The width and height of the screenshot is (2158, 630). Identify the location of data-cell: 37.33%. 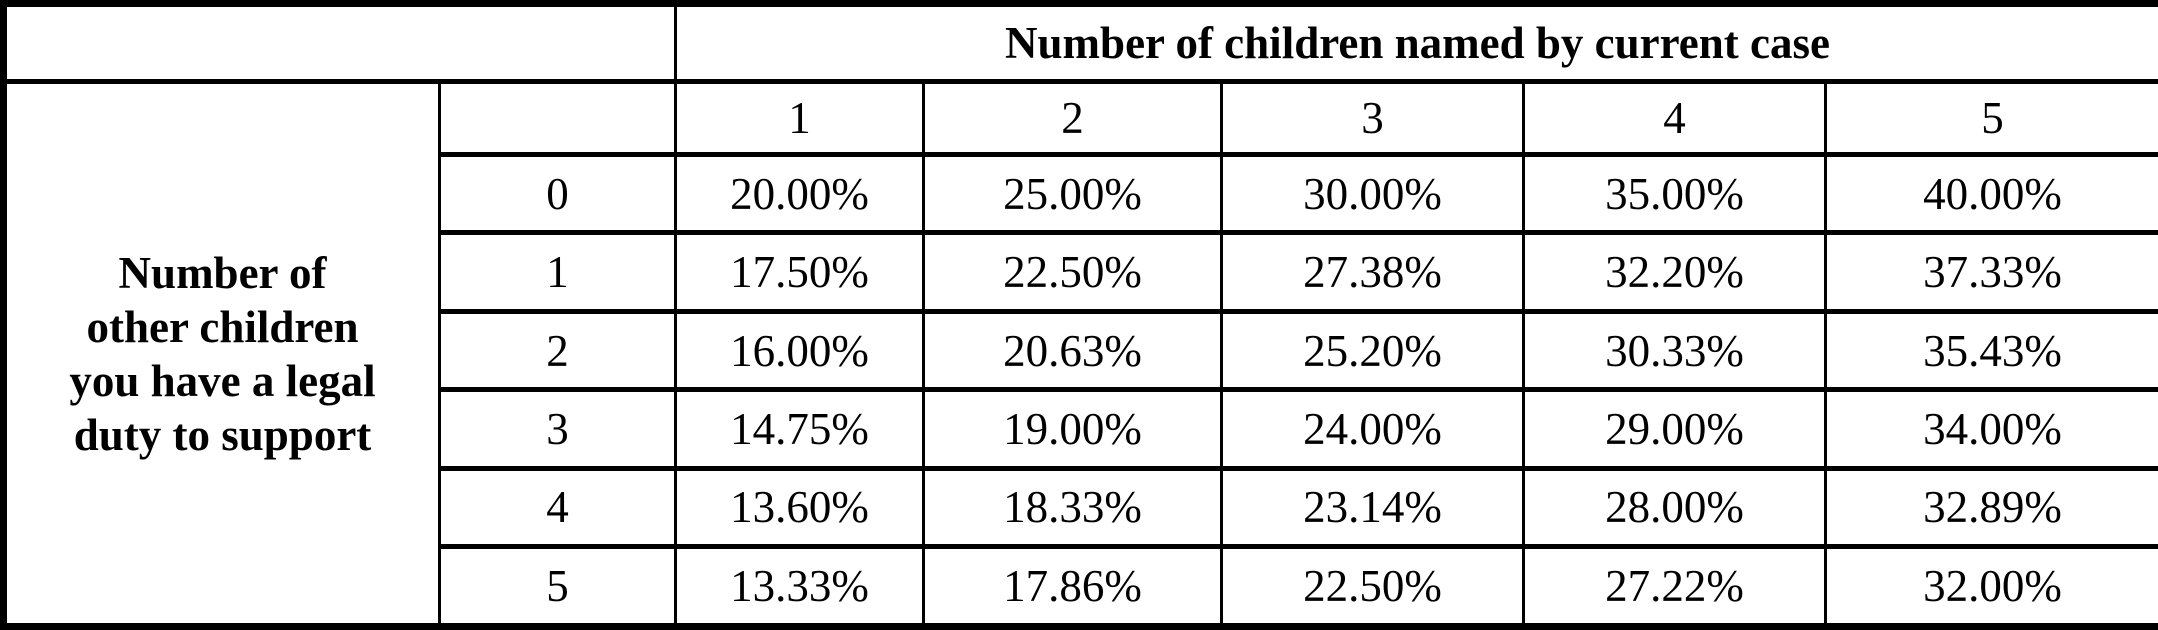
(1990, 272).